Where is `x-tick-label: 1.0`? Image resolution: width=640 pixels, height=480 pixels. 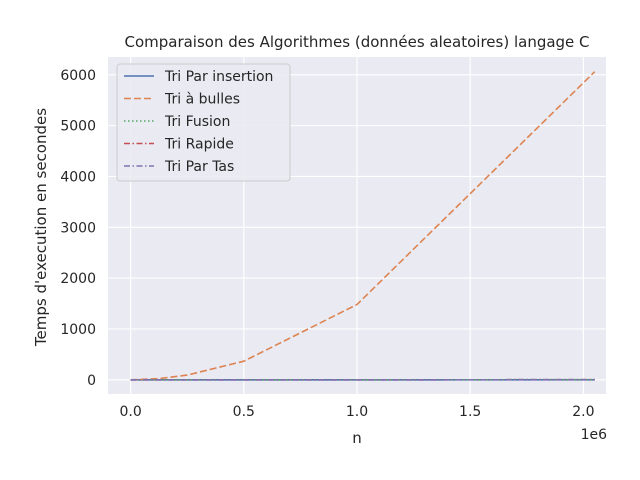
x-tick-label: 1.0 is located at coordinates (357, 412).